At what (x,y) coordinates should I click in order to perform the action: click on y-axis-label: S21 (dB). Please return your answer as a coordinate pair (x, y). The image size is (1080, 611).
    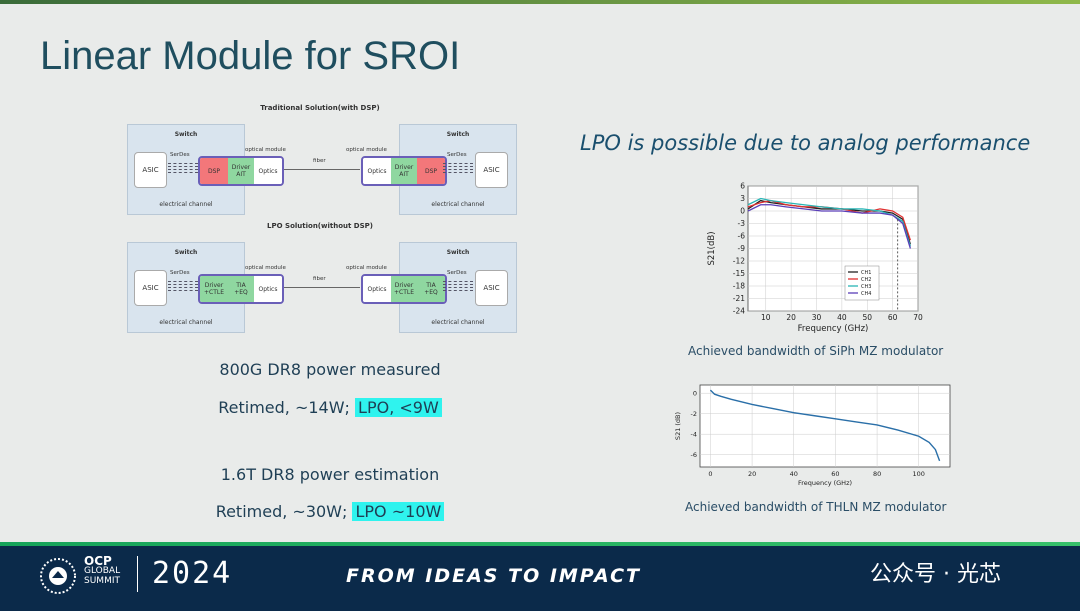
    Looking at the image, I should click on (678, 426).